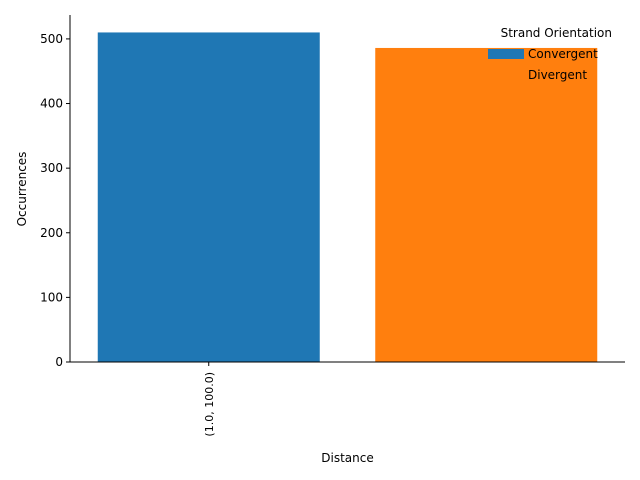 This screenshot has height=480, width=640. Describe the element at coordinates (22, 189) in the screenshot. I see `y-axis-label: Occurrences` at that location.